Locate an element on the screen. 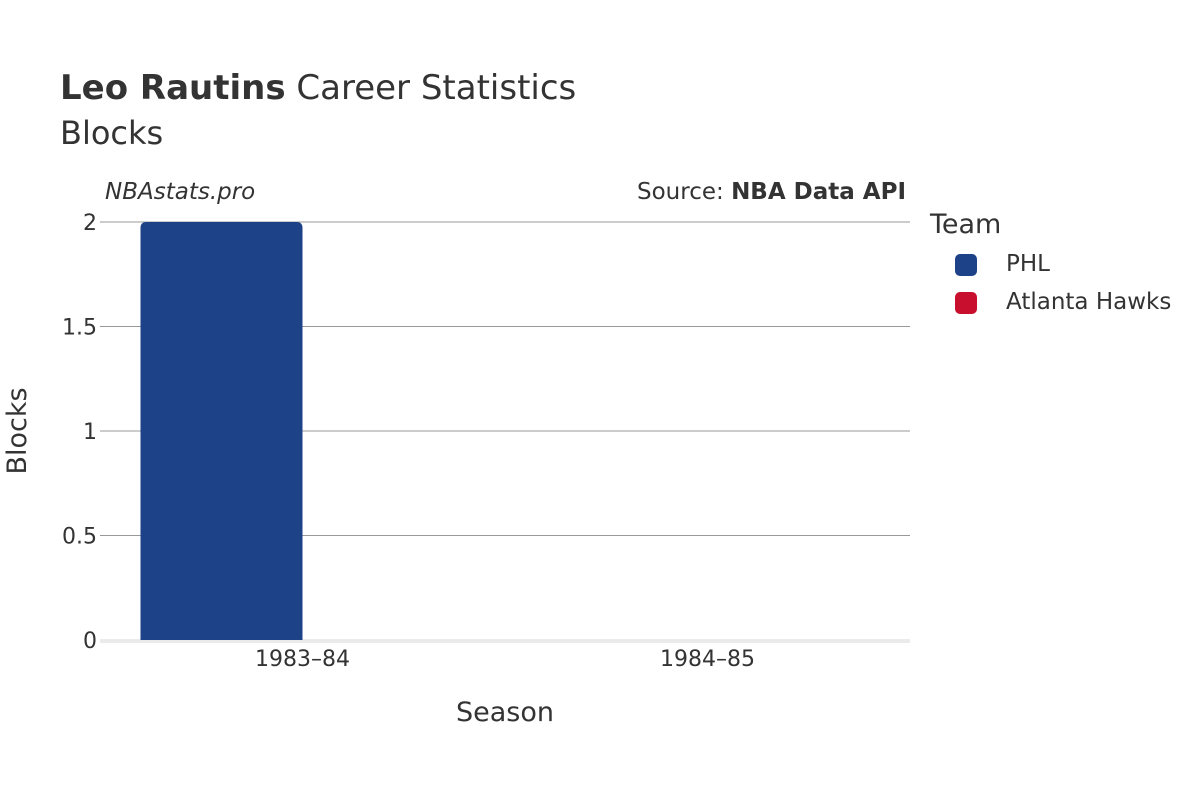 This screenshot has width=1200, height=800. y-axis-ticks: 0 0.5 1 1.5 2 is located at coordinates (79, 432).